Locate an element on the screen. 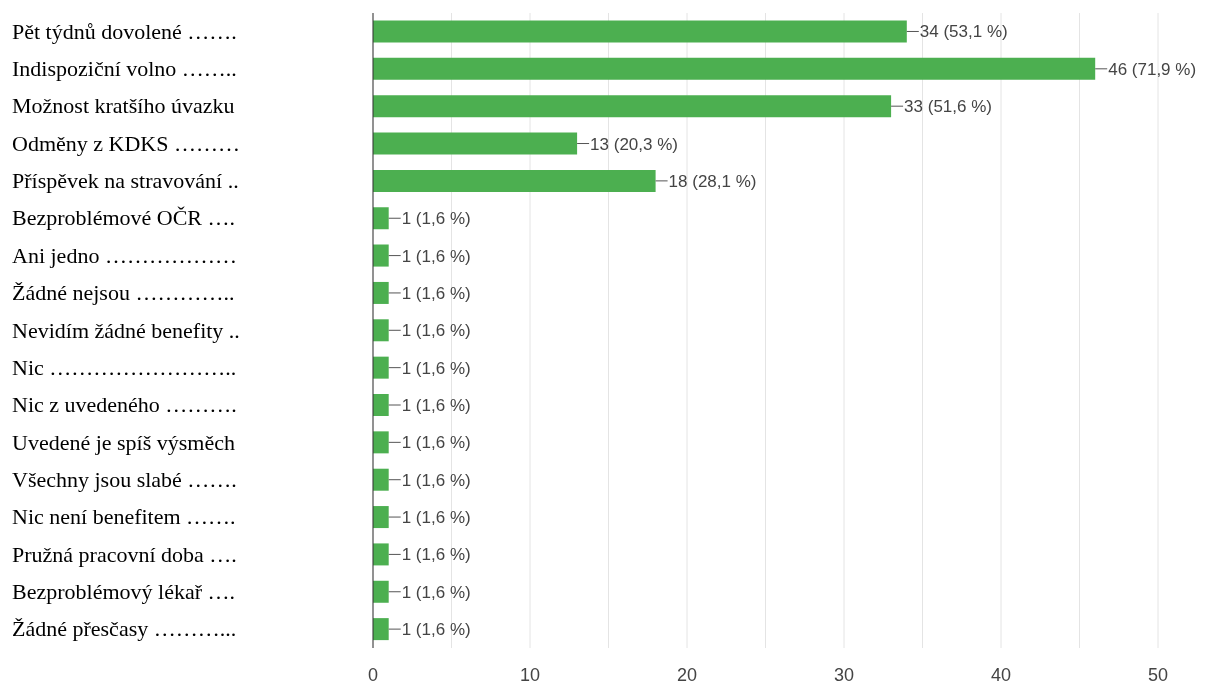 This screenshot has height=699, width=1213. x-tick-label: 50 is located at coordinates (1158, 674).